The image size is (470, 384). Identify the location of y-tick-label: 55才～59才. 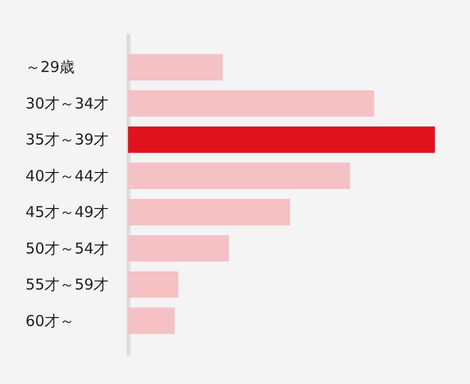
(67, 285).